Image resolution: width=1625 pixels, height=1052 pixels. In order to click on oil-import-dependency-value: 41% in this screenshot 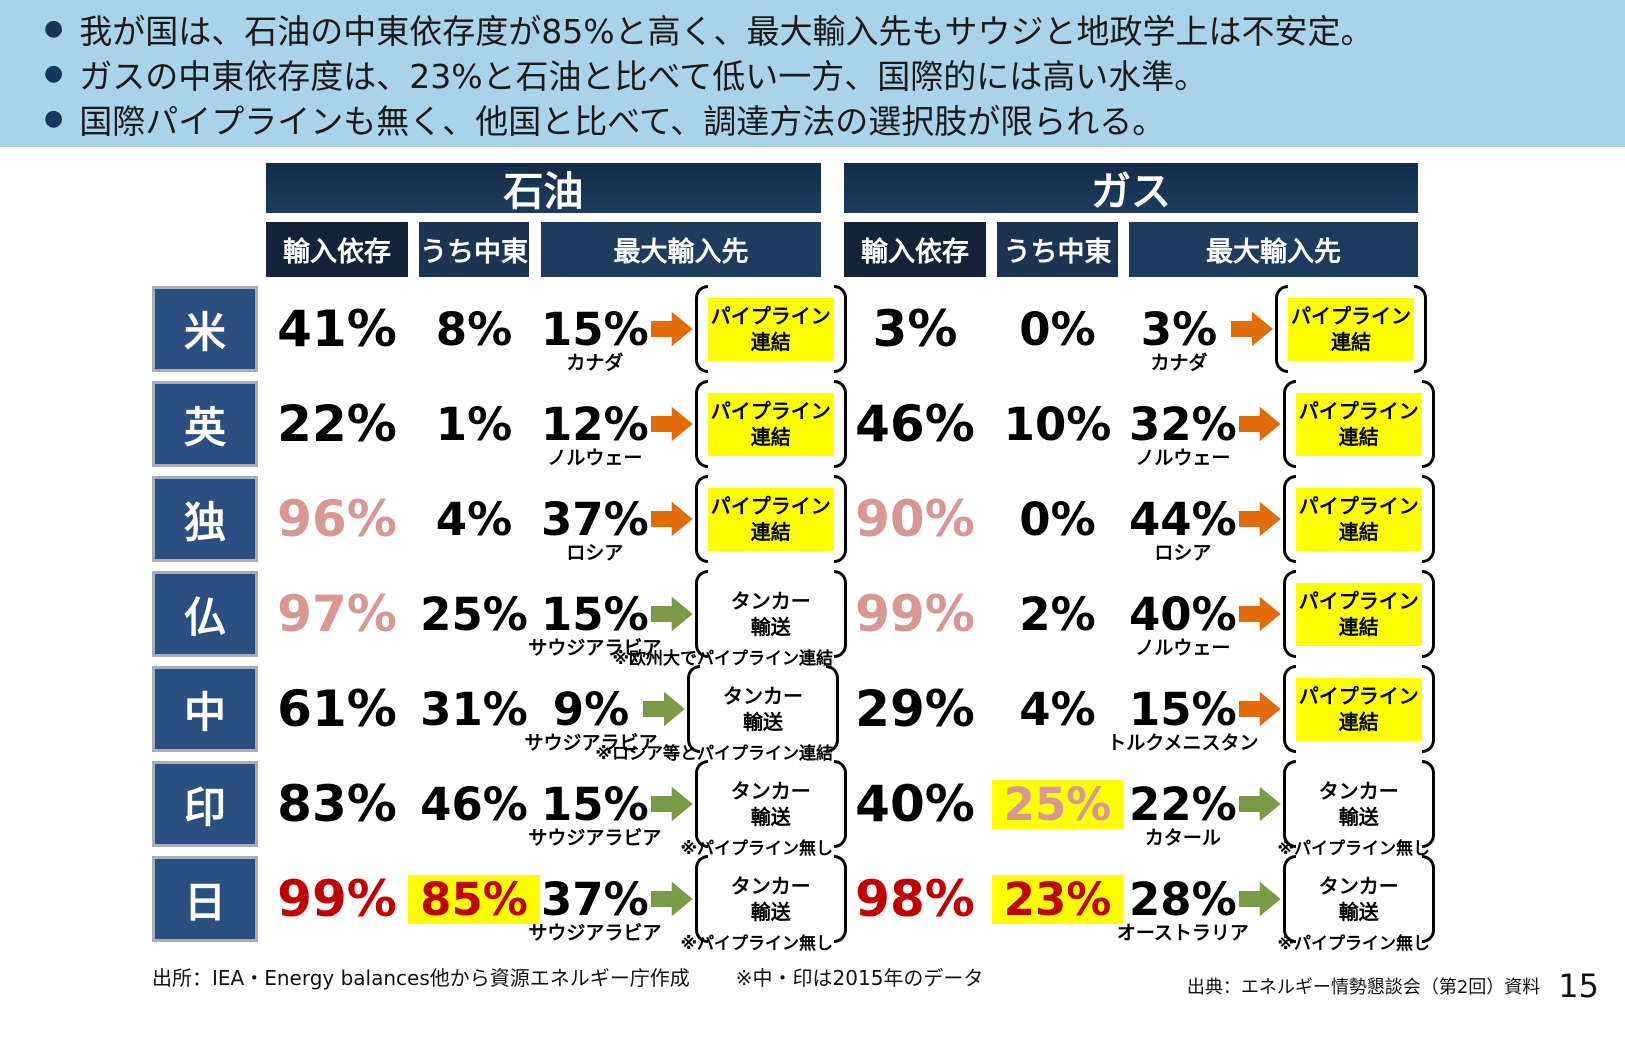, I will do `click(337, 329)`.